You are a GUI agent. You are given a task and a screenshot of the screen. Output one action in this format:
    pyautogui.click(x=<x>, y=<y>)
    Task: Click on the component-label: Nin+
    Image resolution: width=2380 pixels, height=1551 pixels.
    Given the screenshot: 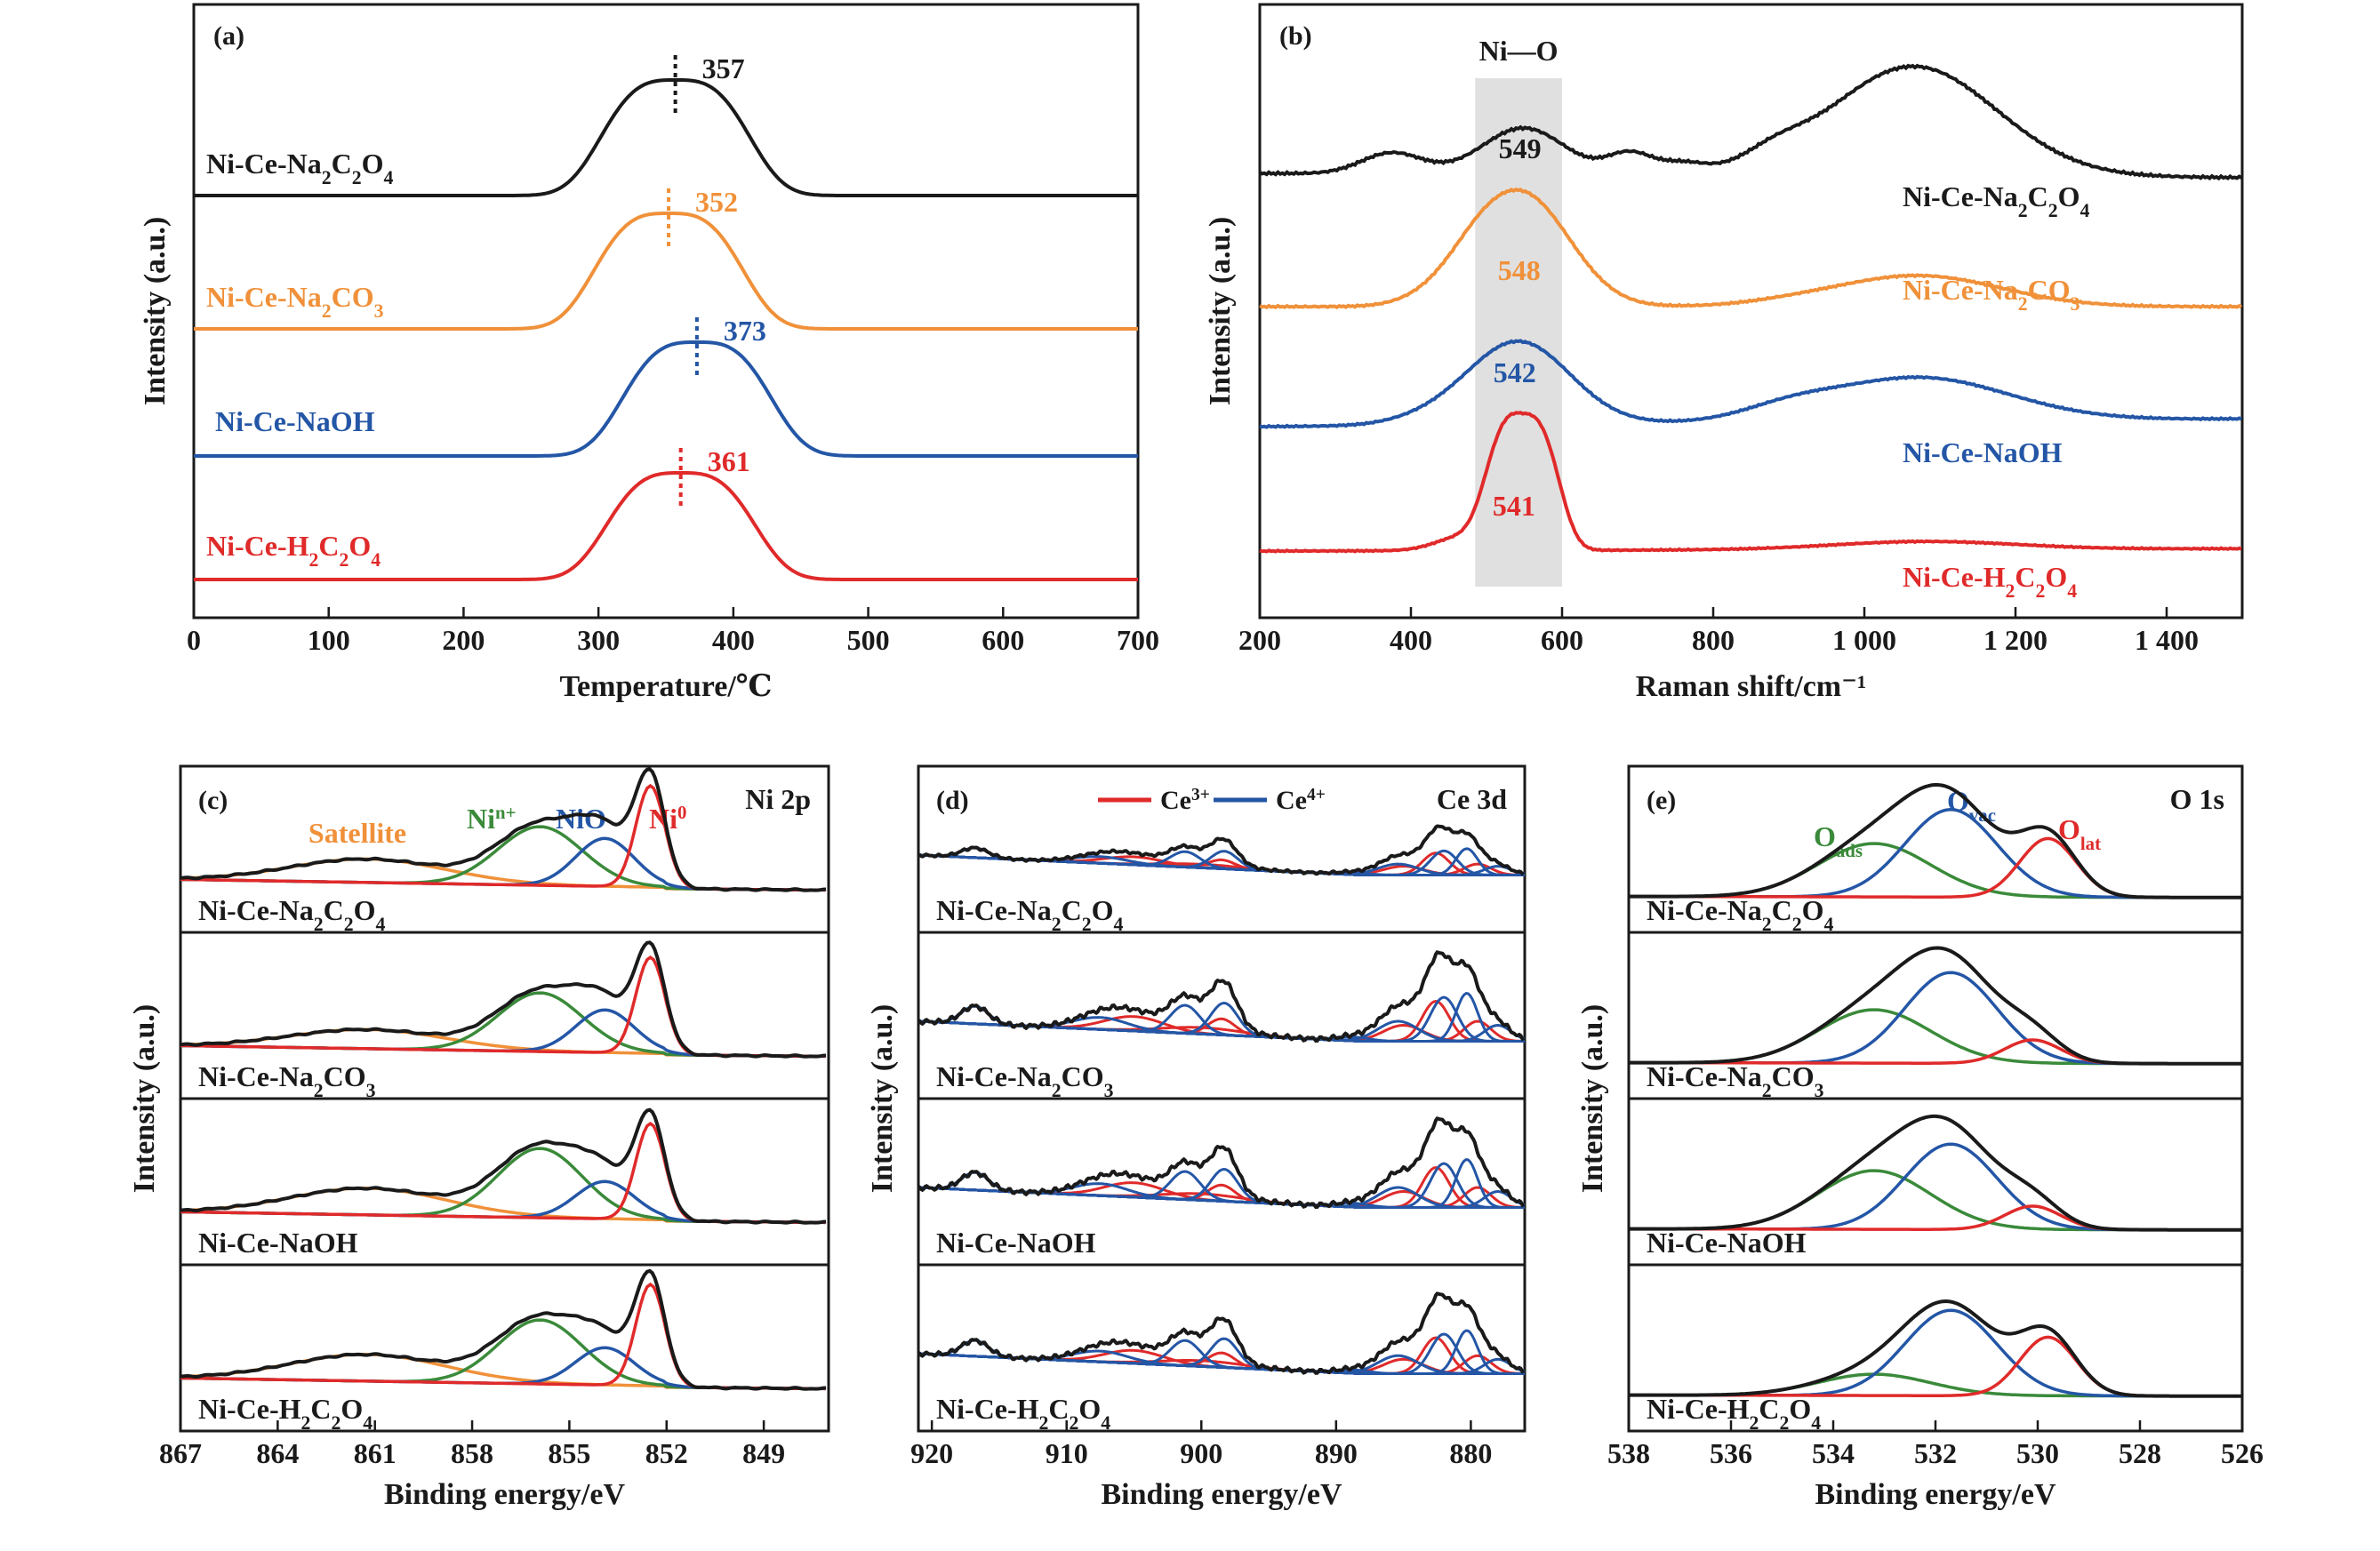 What is the action you would take?
    pyautogui.click(x=491, y=819)
    